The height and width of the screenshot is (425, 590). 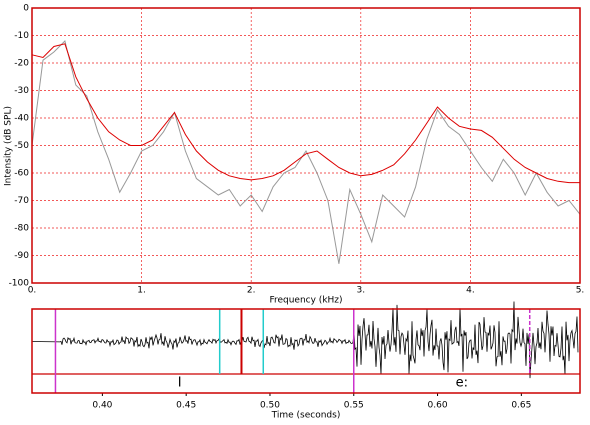 What do you see at coordinates (251, 291) in the screenshot?
I see `x-tick-label: 2.` at bounding box center [251, 291].